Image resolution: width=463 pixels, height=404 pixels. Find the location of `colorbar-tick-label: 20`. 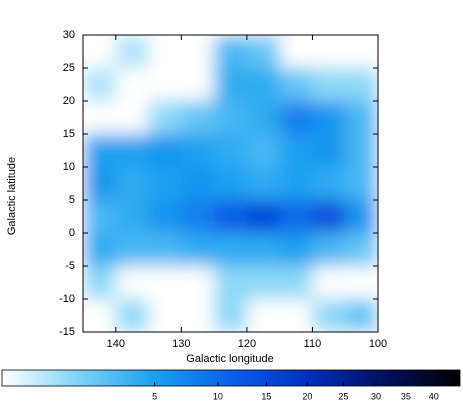

colorbar-tick-label: 20 is located at coordinates (307, 396).